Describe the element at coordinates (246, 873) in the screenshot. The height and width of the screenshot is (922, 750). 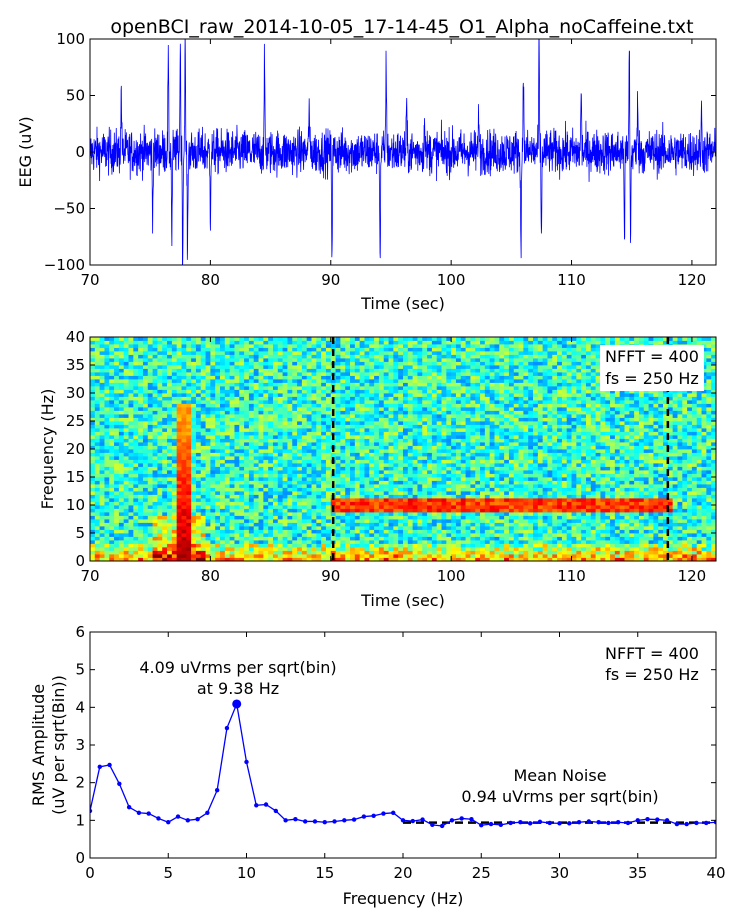
I see `x-tick-label: 10` at that location.